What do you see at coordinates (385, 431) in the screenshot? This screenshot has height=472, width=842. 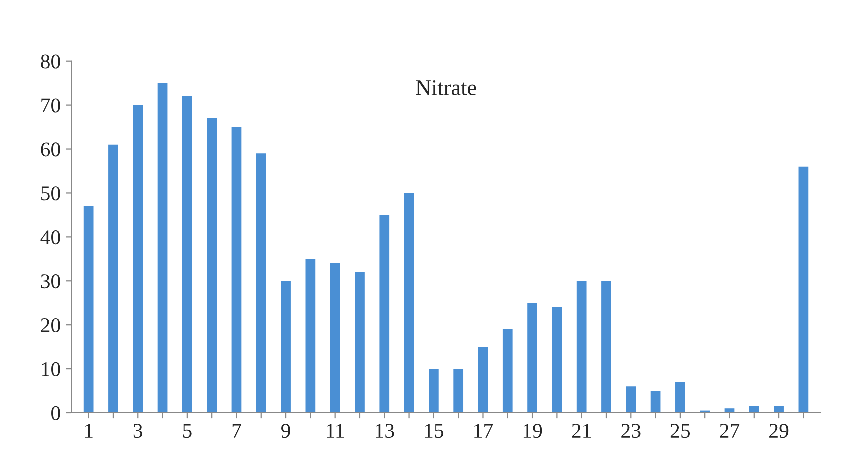 I see `x-tick-label: 13` at bounding box center [385, 431].